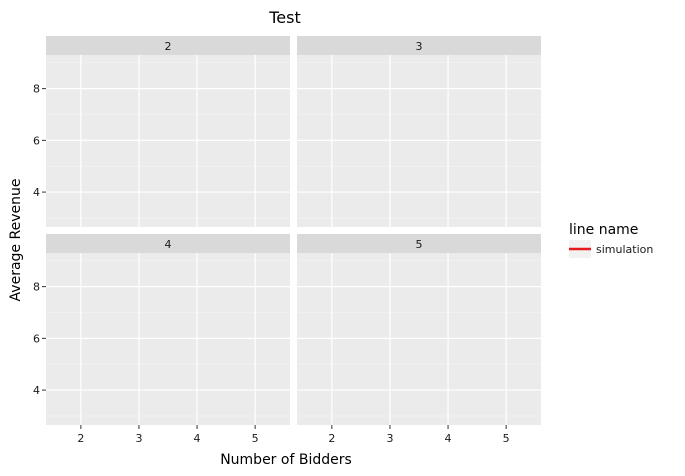  I want to click on x-axis-title: Number of Bidders, so click(286, 460).